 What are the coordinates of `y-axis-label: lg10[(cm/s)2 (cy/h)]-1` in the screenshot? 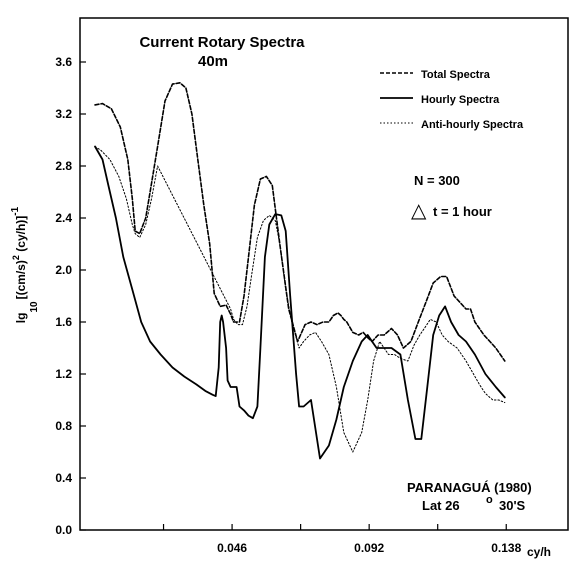 It's located at (25, 264).